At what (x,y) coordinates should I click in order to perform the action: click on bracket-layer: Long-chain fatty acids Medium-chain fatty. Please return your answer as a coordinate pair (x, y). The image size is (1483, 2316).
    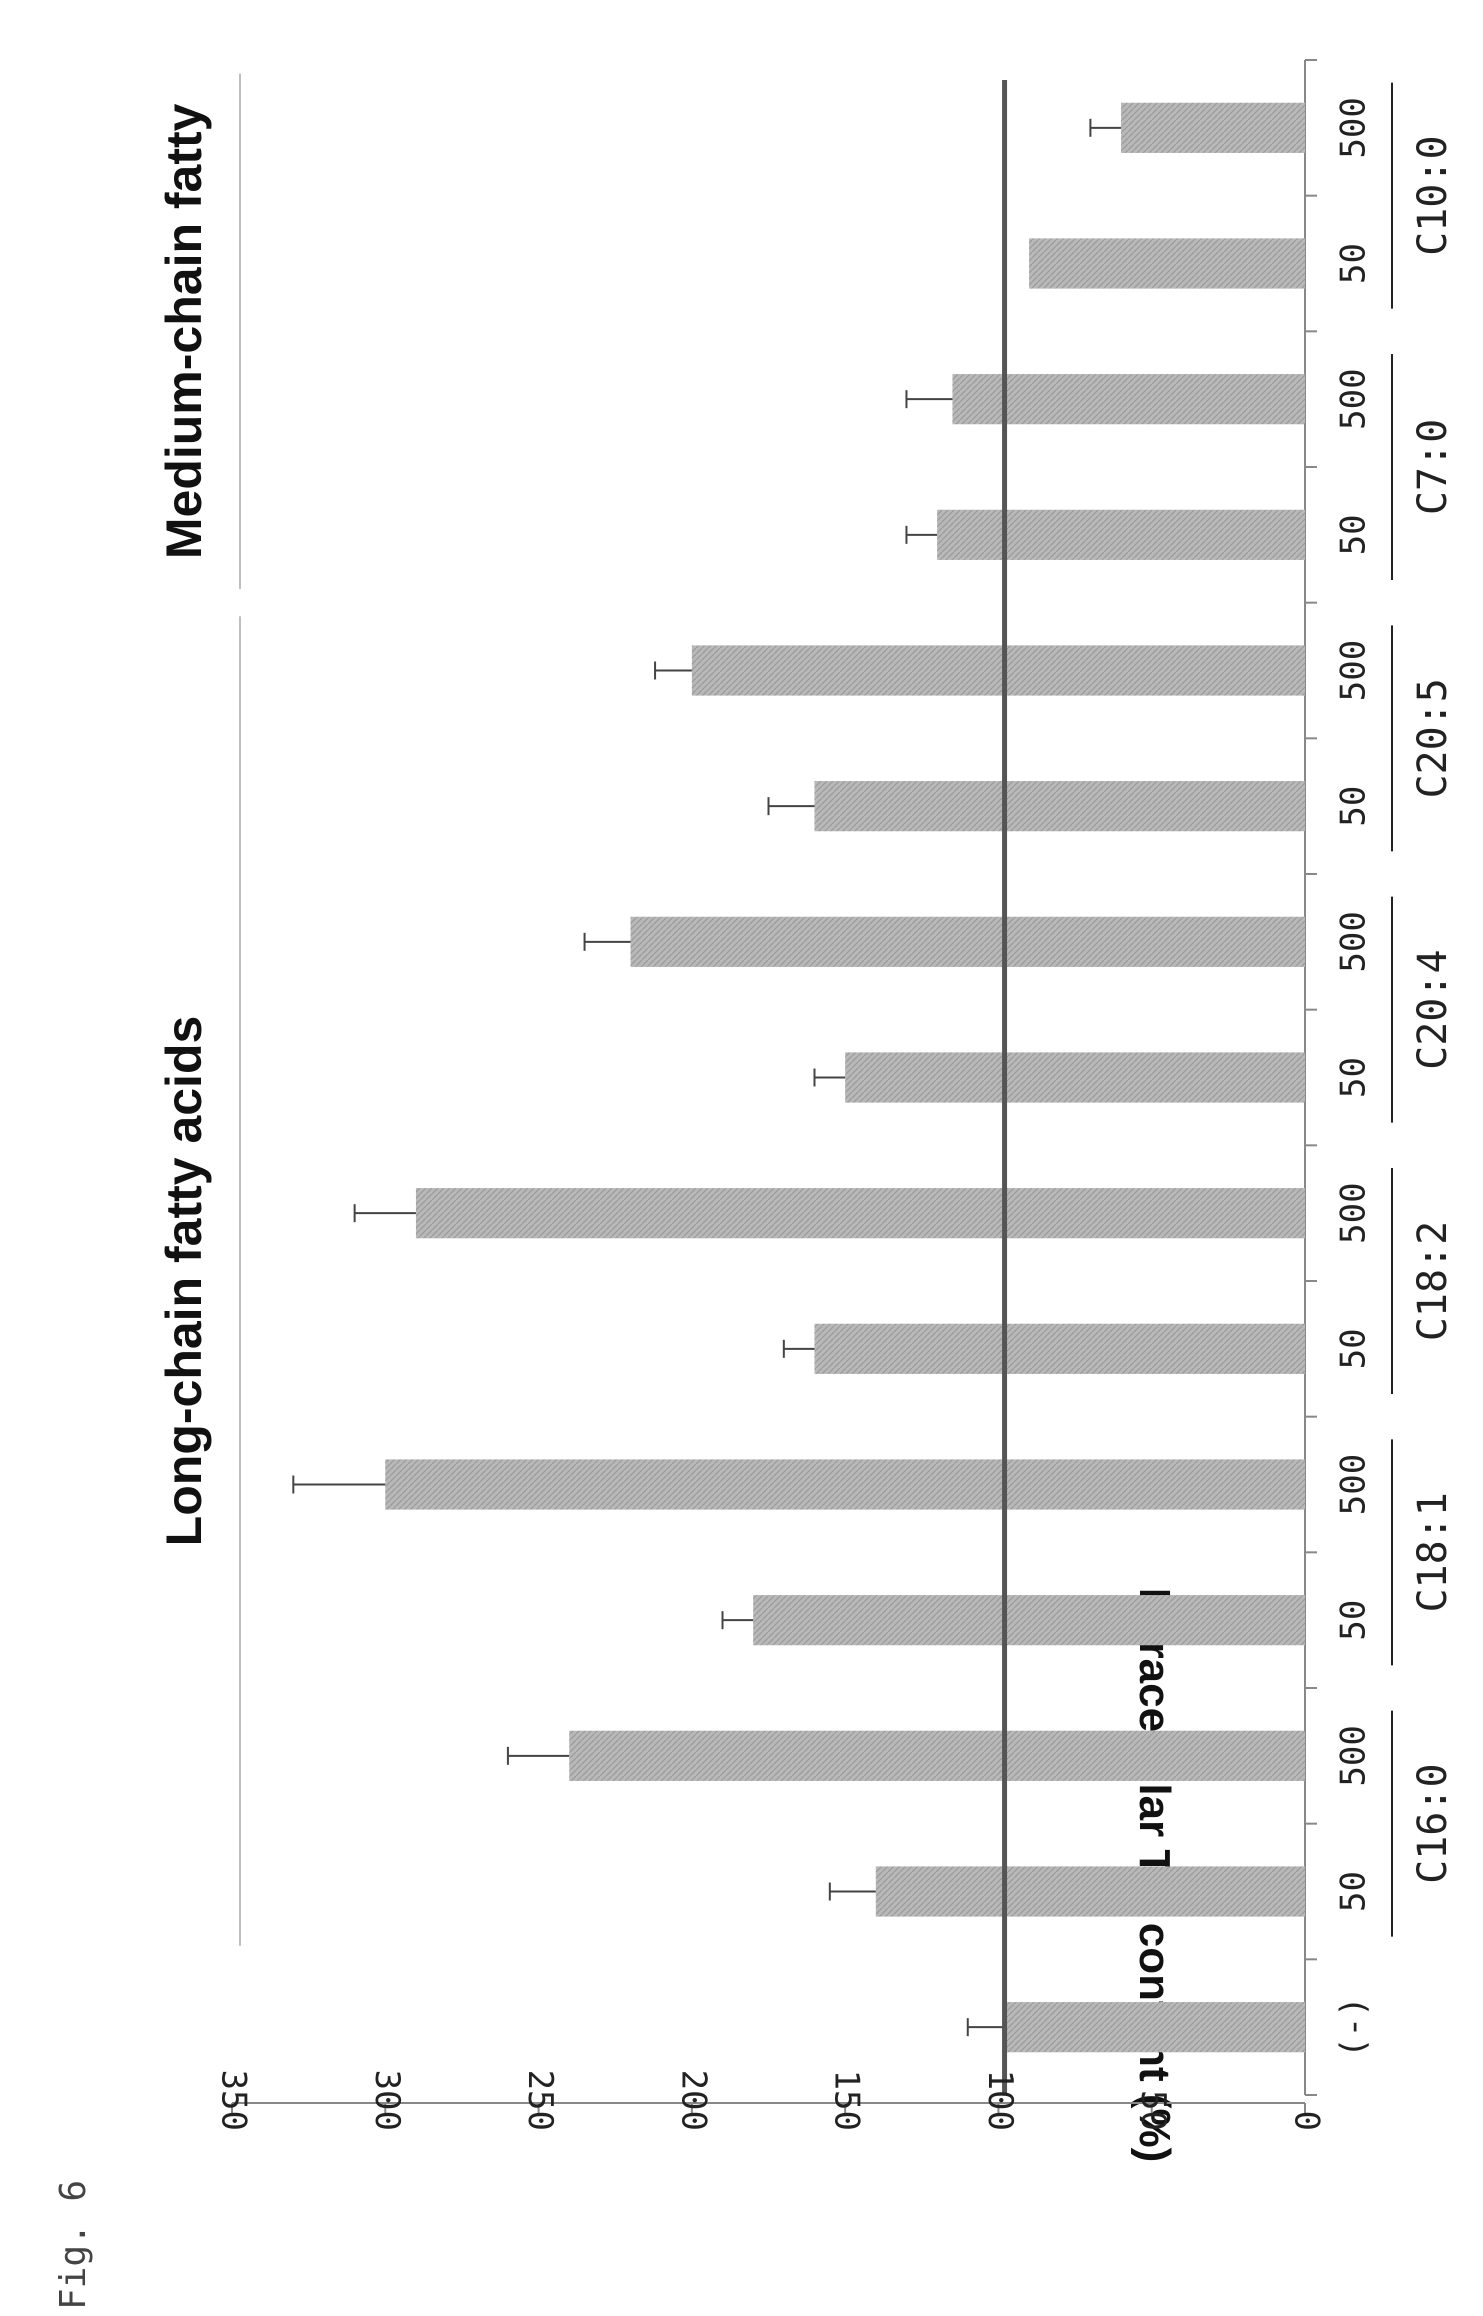
    Looking at the image, I should click on (198, 1009).